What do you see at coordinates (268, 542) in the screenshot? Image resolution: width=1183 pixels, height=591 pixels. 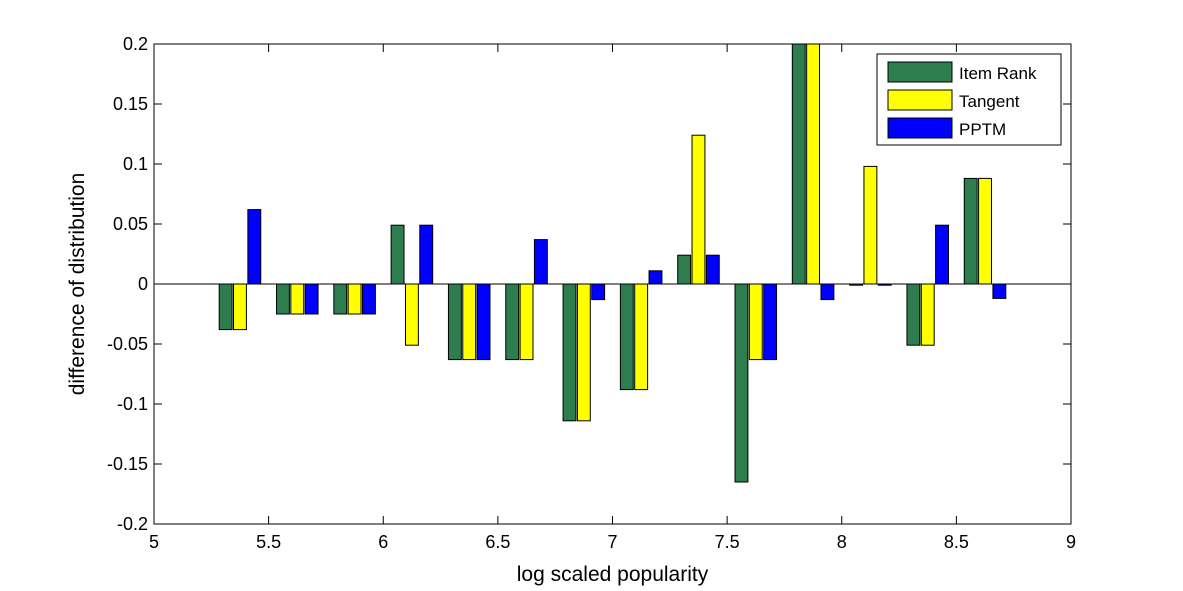 I see `x-tick-label: 5.5` at bounding box center [268, 542].